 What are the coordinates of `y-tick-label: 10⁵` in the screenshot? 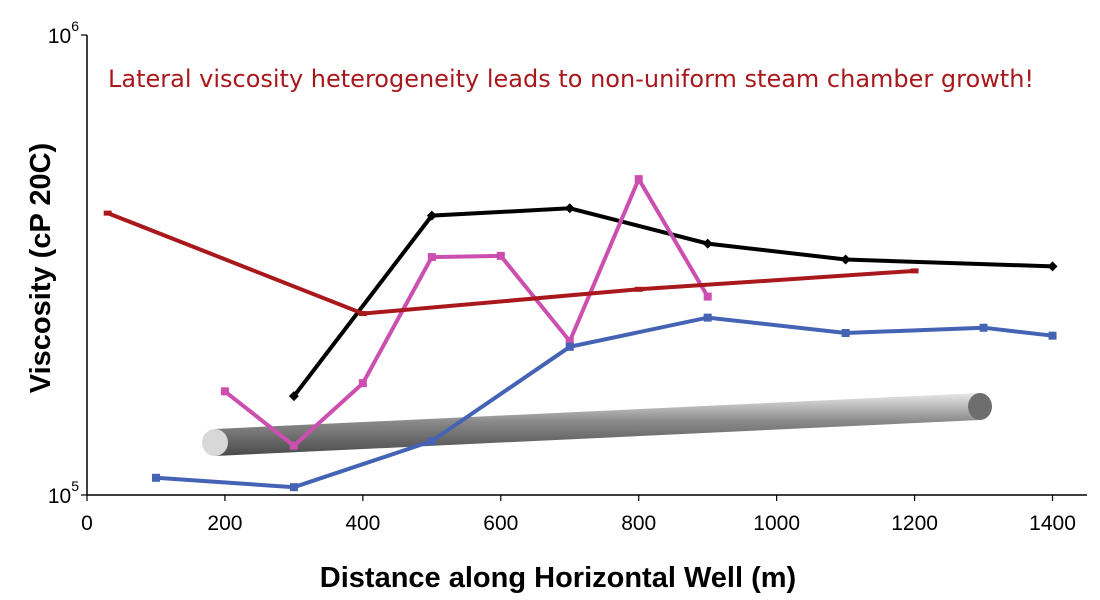 It's located at (63, 493).